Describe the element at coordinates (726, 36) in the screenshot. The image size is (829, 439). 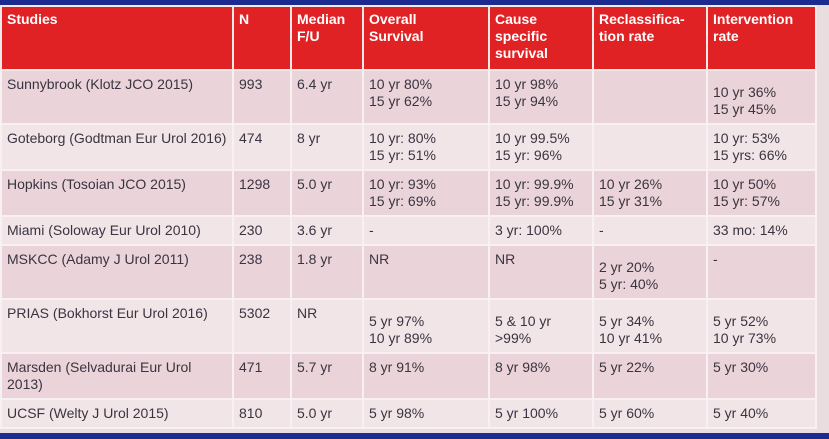
I see `header-text: rate` at that location.